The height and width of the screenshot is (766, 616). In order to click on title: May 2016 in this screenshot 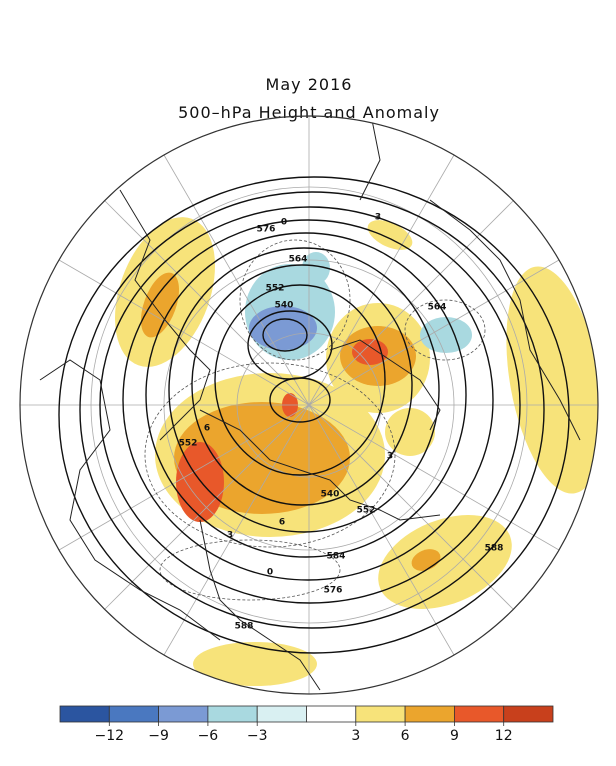, I will do `click(309, 84)`.